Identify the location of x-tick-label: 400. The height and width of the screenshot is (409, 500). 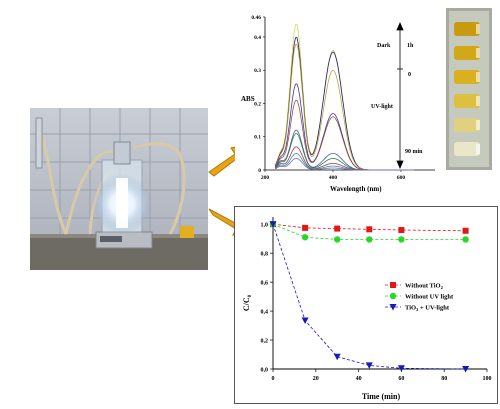
(333, 178).